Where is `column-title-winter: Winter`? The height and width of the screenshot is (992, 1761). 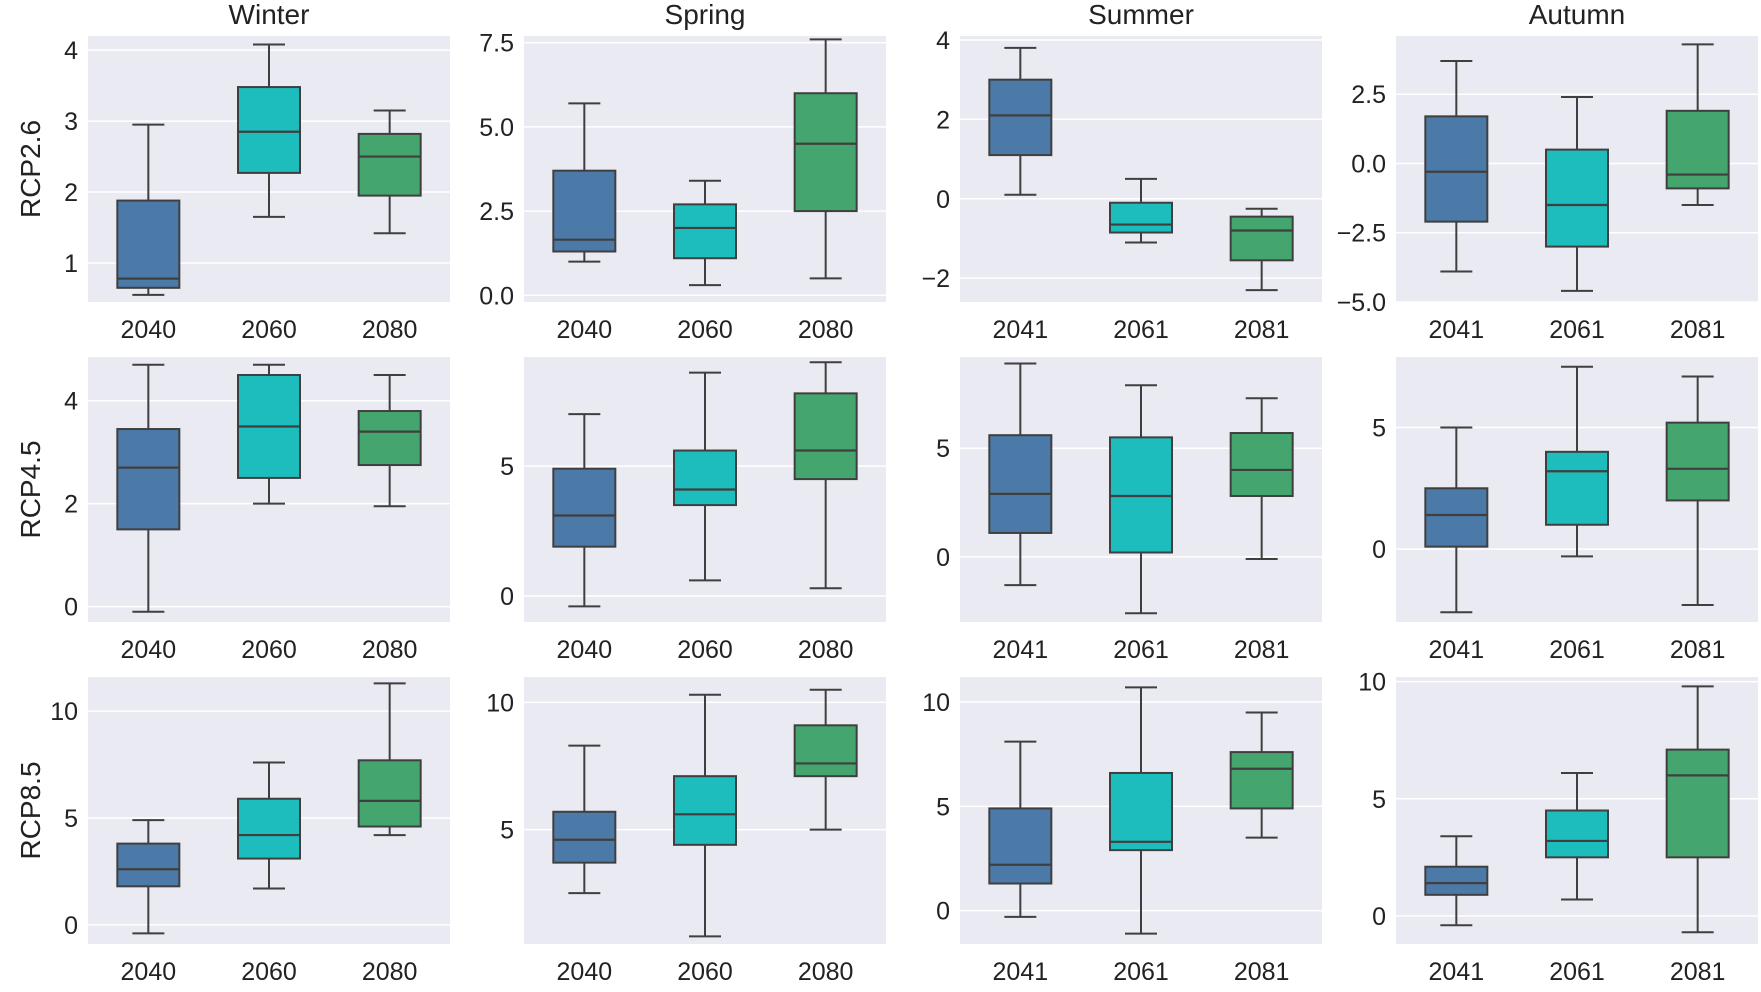
column-title-winter: Winter is located at coordinates (269, 15).